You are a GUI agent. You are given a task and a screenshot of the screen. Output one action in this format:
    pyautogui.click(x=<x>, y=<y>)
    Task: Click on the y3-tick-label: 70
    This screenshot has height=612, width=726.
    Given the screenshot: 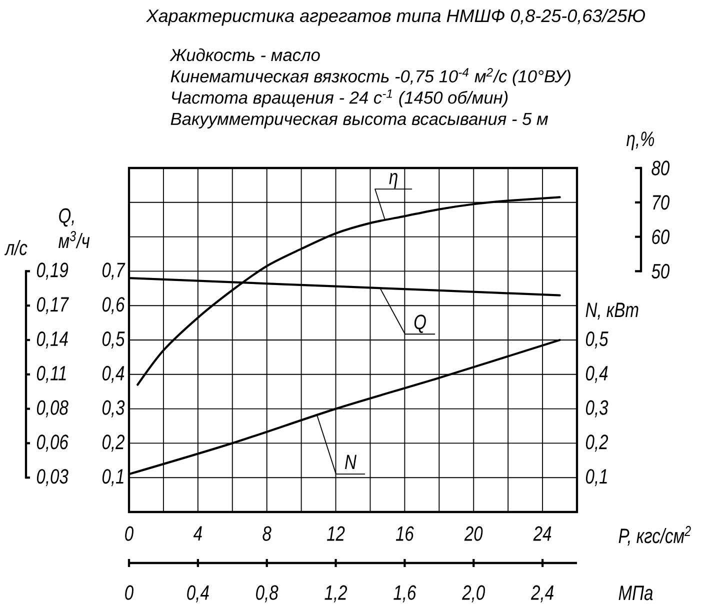 What is the action you would take?
    pyautogui.click(x=661, y=202)
    